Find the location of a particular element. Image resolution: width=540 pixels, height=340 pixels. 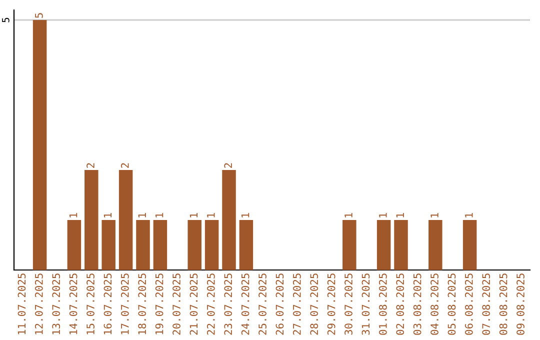

x-tick-label: 09.08.2025 is located at coordinates (520, 304).